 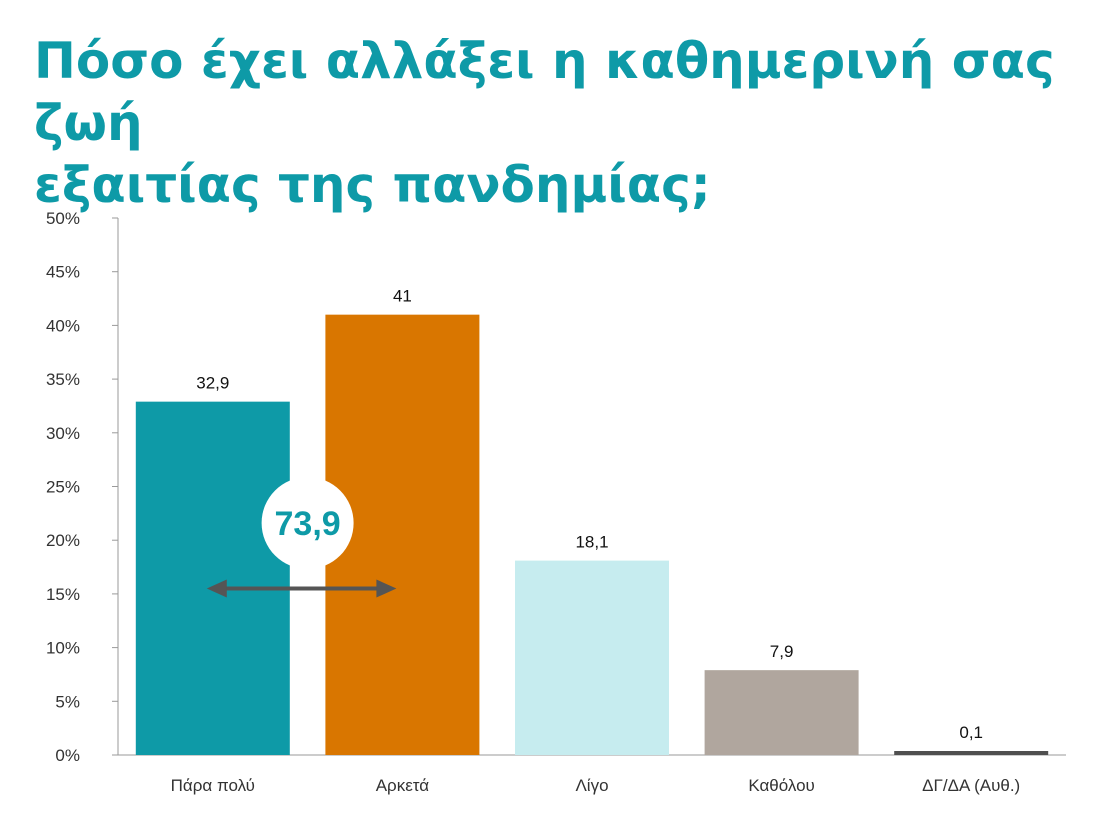 What do you see at coordinates (212, 383) in the screenshot?
I see `bar-value-label: 32,9` at bounding box center [212, 383].